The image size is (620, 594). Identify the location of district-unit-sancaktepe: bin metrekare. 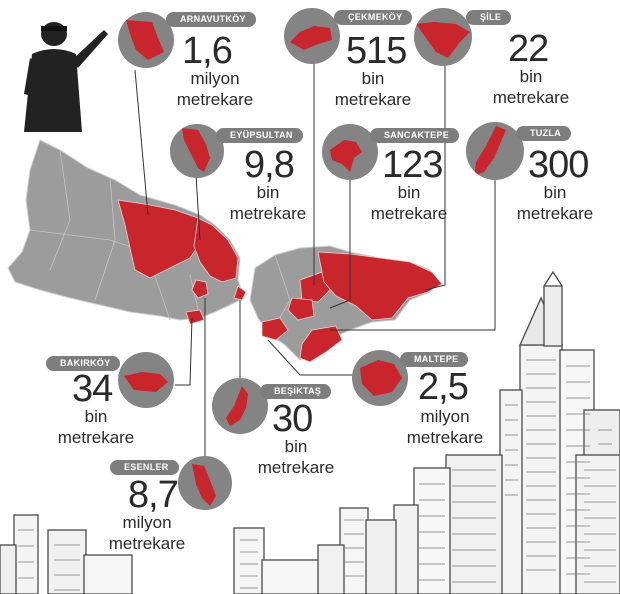
(409, 203).